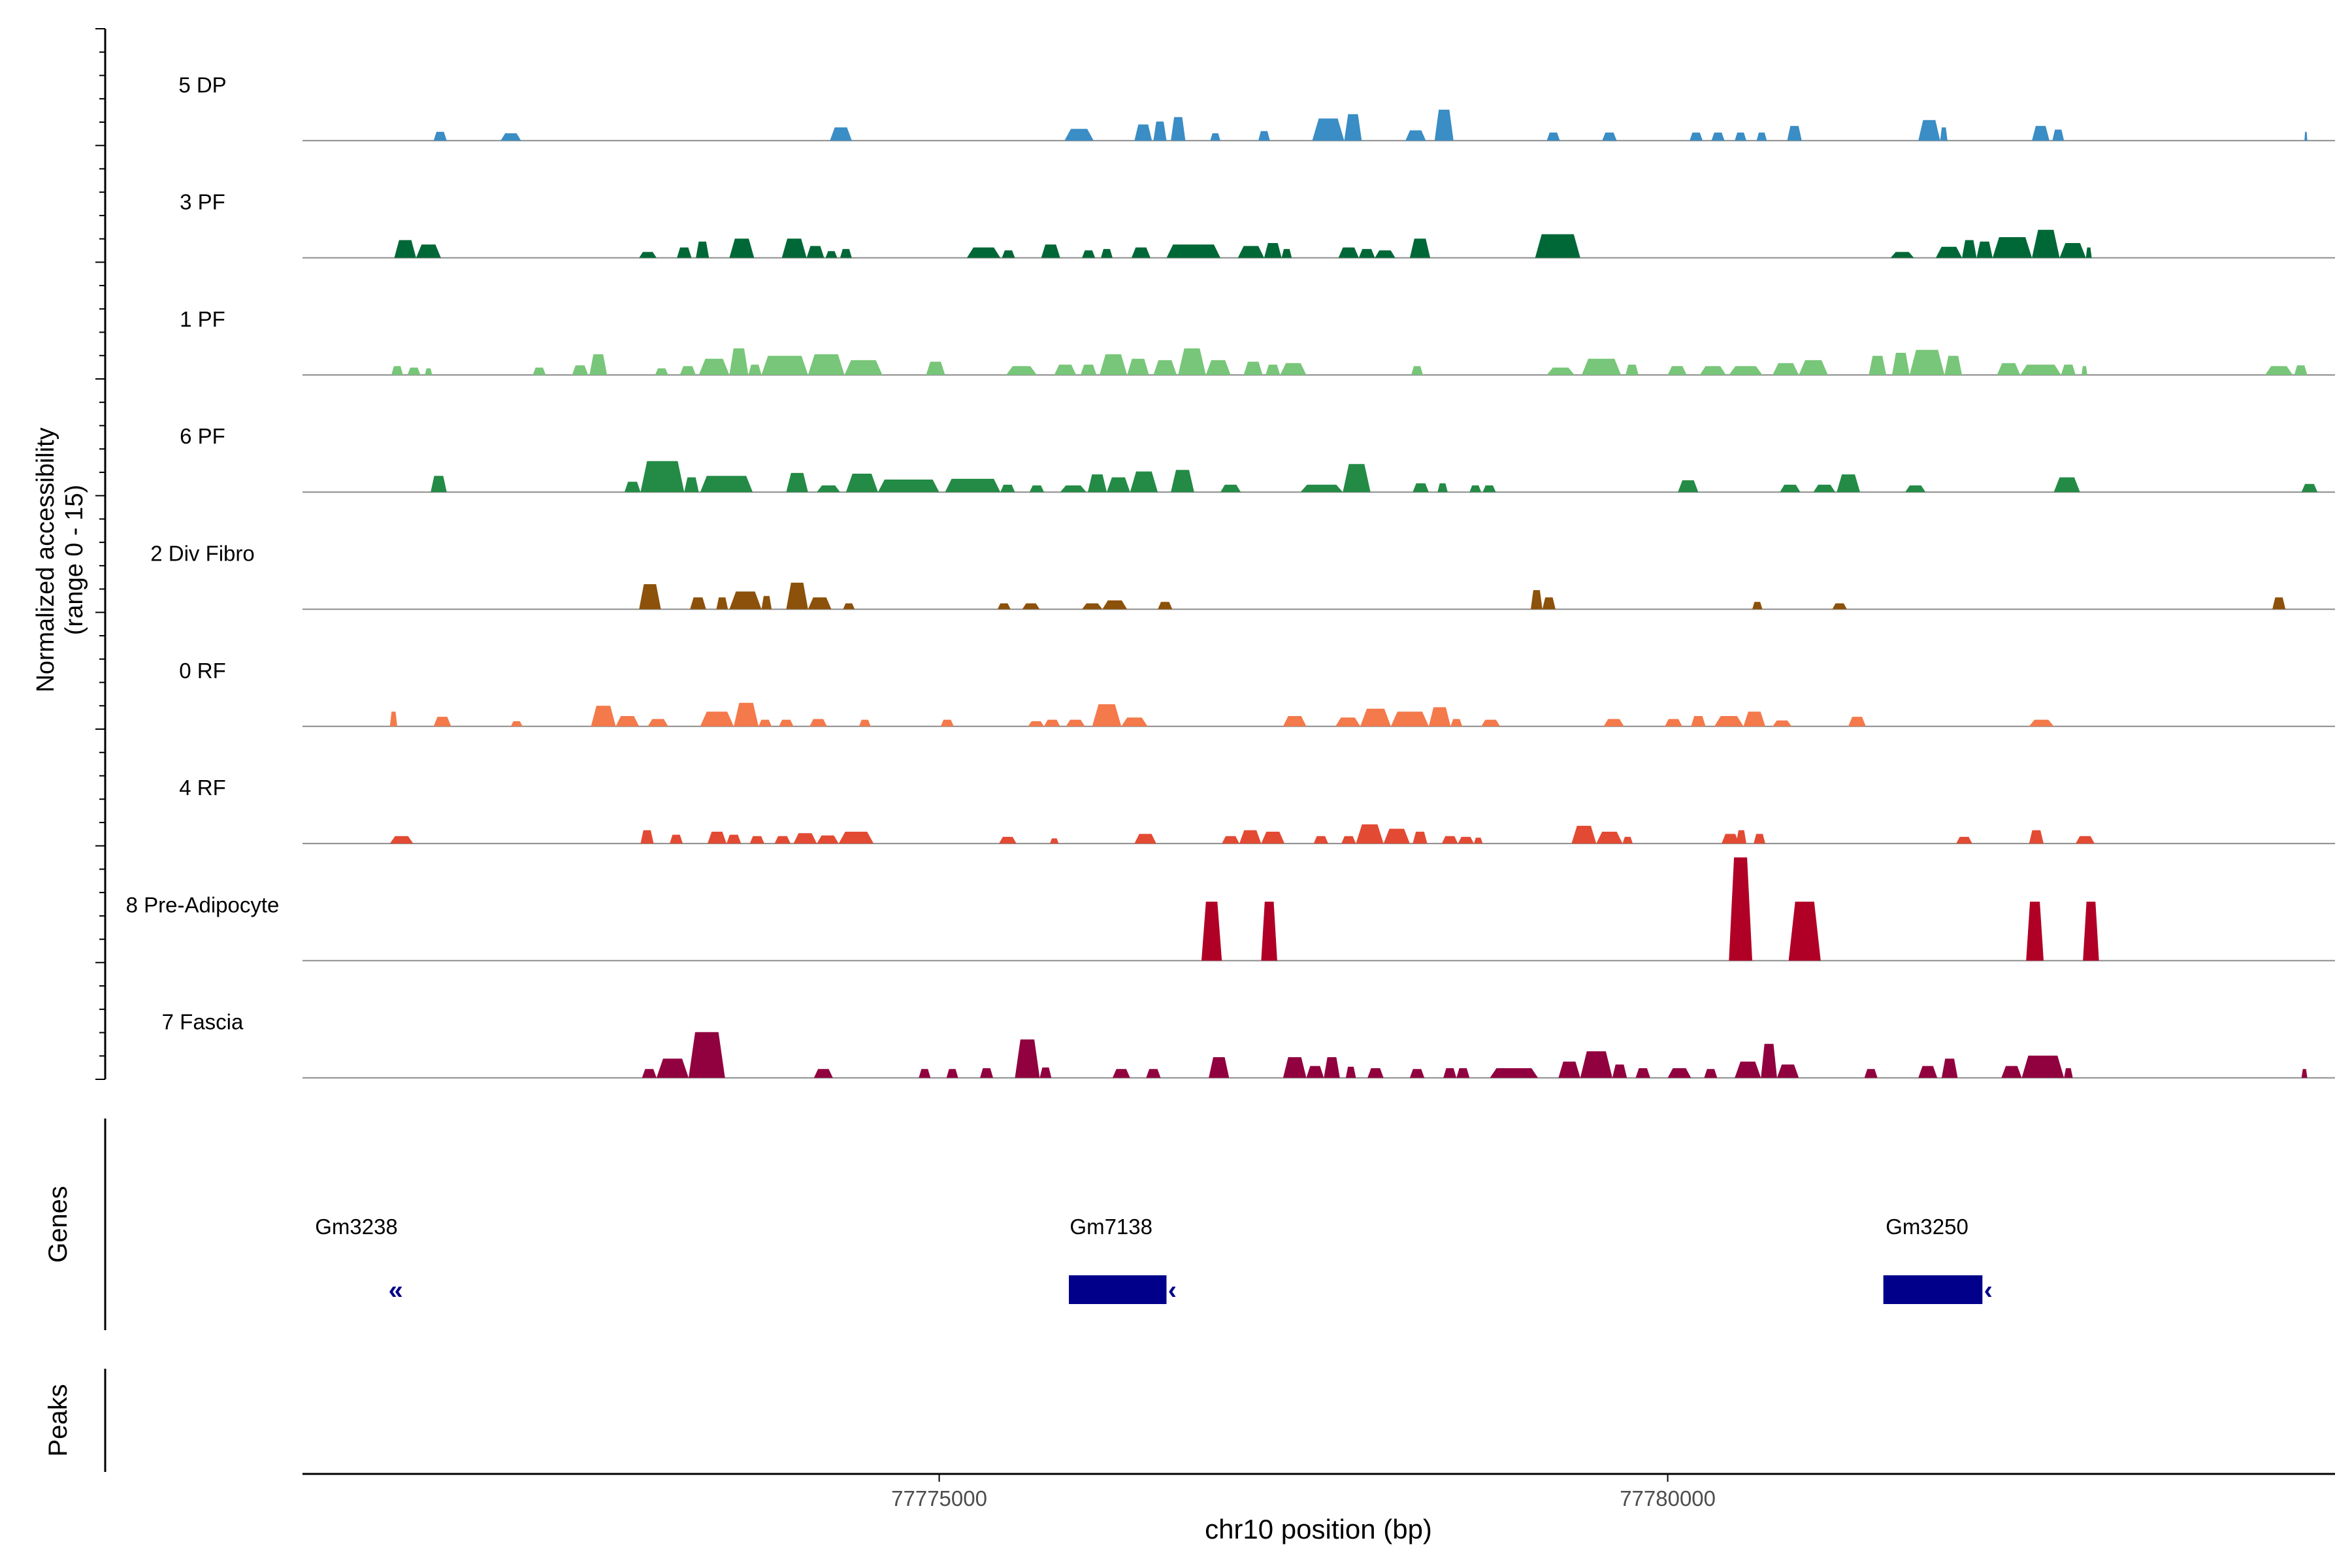 This screenshot has width=2352, height=1568. I want to click on peaks-panel-label: Peaks, so click(58, 1420).